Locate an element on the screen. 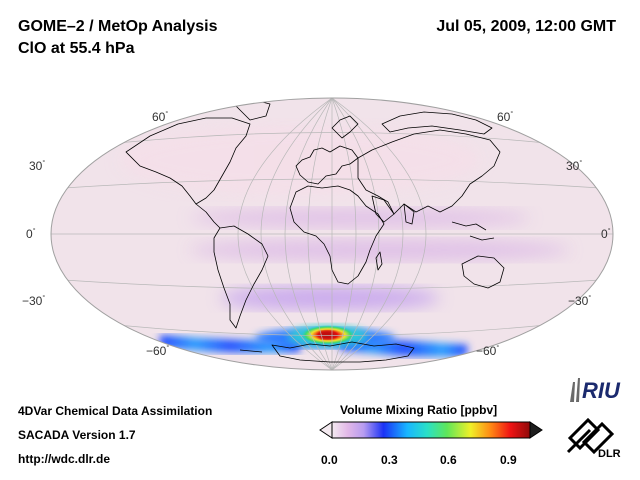  vortex-peak is located at coordinates (327, 335).